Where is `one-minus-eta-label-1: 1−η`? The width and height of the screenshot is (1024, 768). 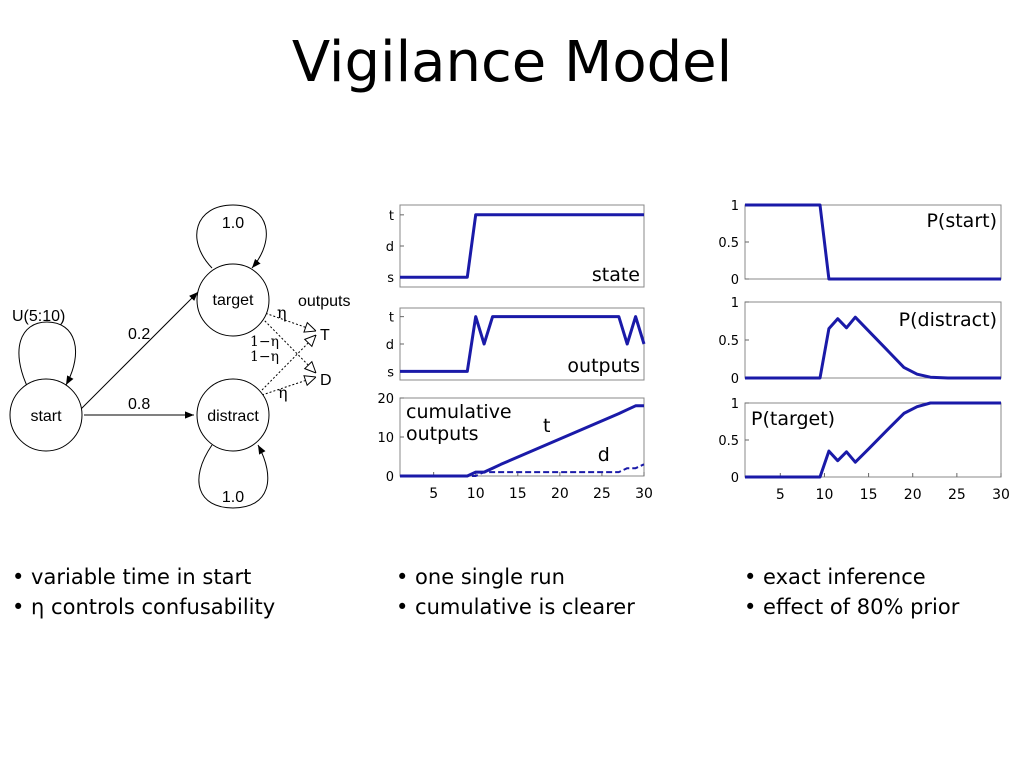
one-minus-eta-label-1: 1−η is located at coordinates (264, 342).